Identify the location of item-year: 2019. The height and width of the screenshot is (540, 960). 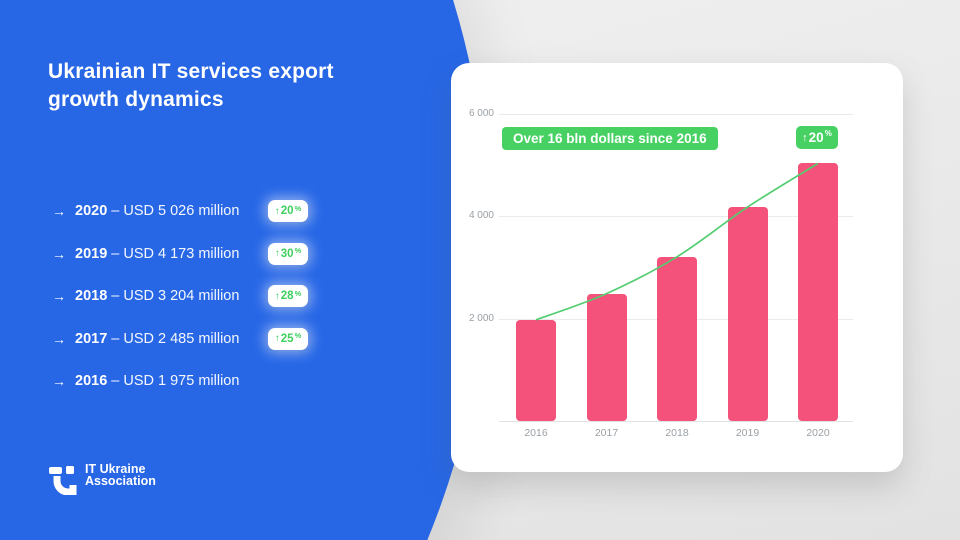
(91, 253).